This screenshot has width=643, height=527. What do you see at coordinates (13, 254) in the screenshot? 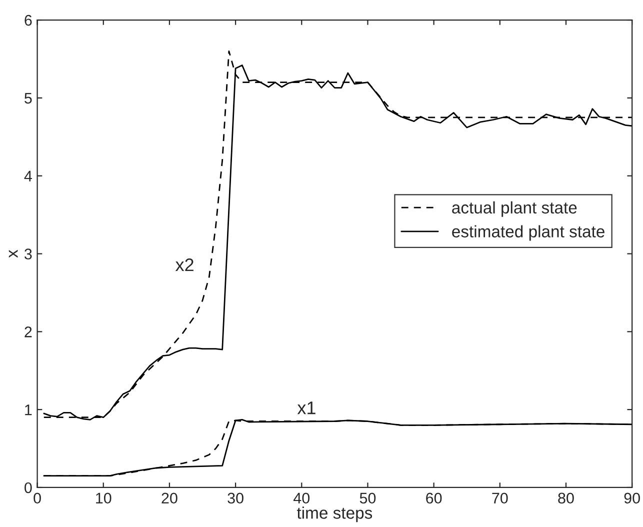
I see `y-axis-title: x` at bounding box center [13, 254].